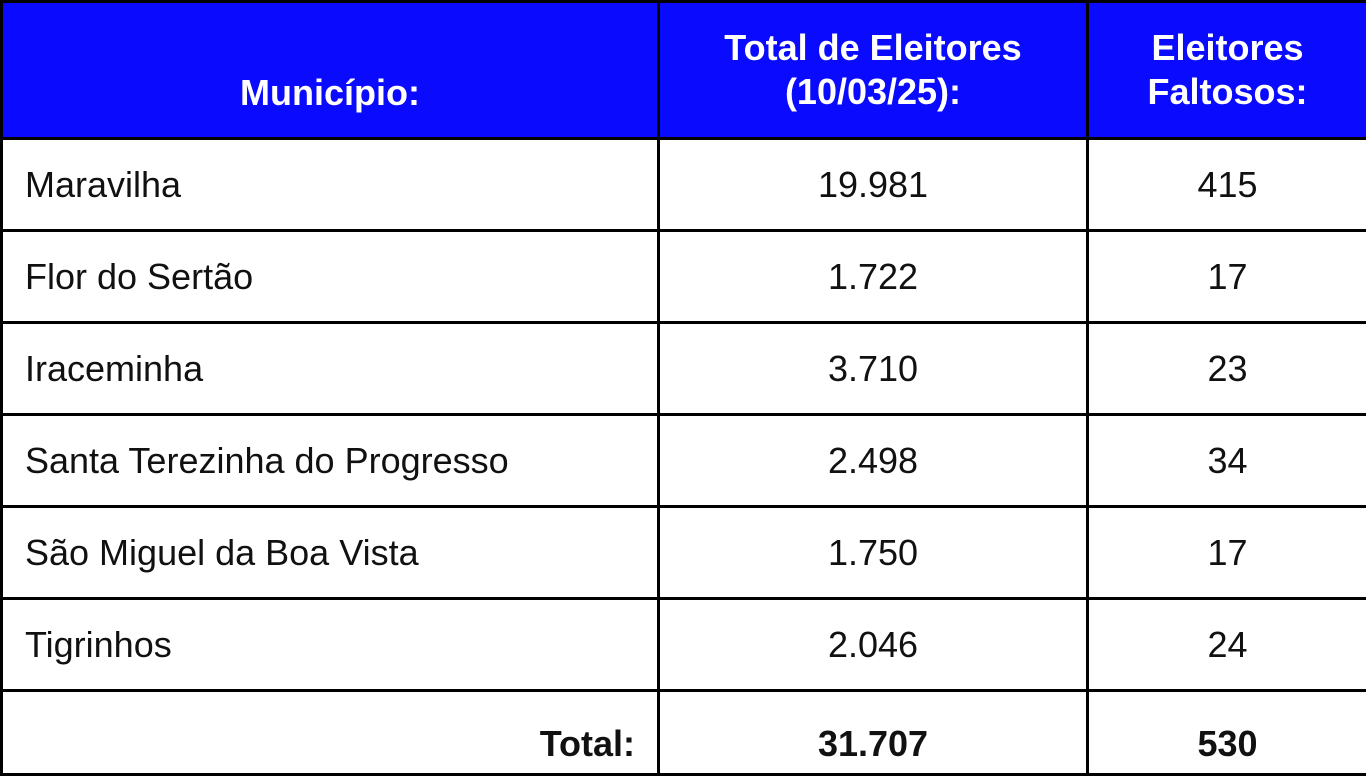 This screenshot has height=776, width=1366. Describe the element at coordinates (1227, 645) in the screenshot. I see `number-cell: 24` at that location.